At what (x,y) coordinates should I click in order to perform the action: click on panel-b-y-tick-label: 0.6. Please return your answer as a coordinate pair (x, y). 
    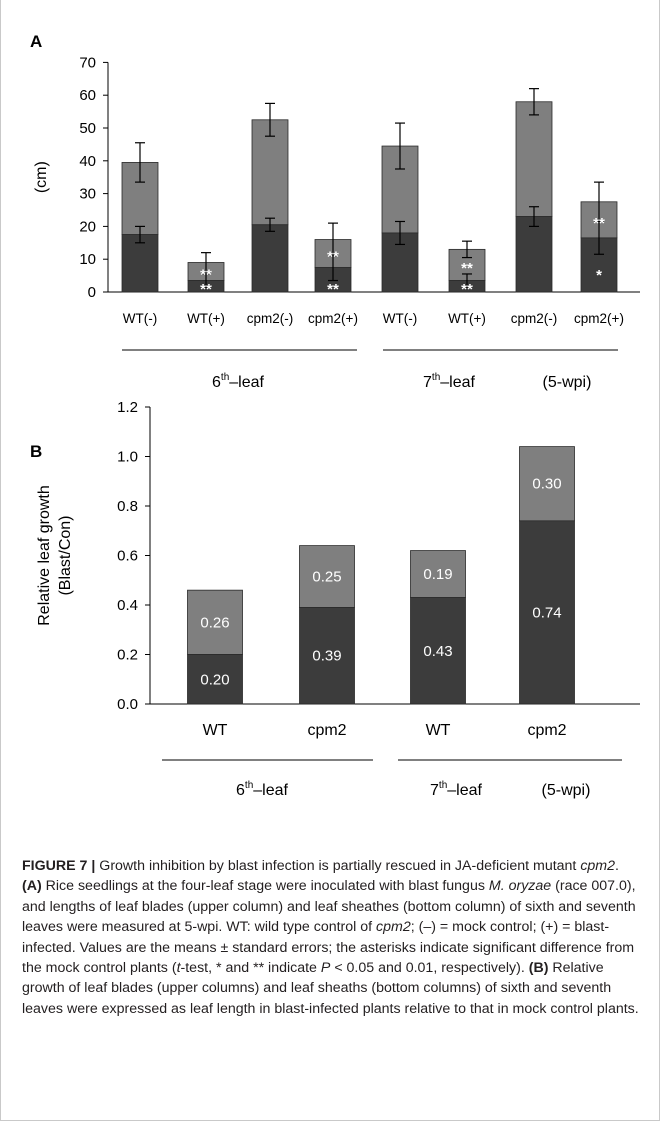
    Looking at the image, I should click on (127, 556).